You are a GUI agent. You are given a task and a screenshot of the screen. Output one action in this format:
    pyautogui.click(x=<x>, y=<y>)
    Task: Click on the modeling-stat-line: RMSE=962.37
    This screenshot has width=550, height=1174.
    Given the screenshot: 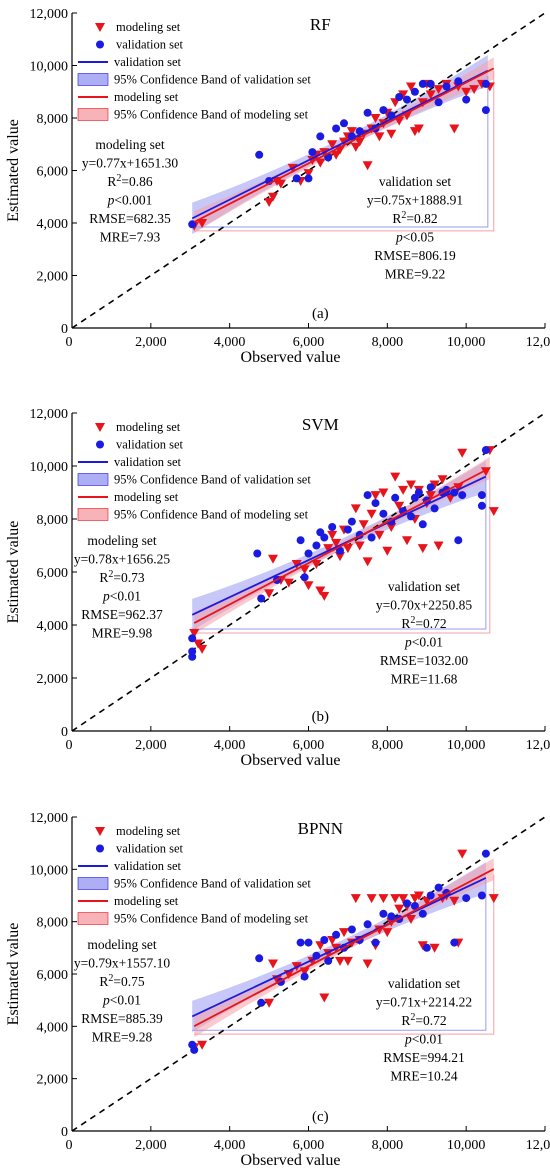 What is the action you would take?
    pyautogui.click(x=122, y=614)
    